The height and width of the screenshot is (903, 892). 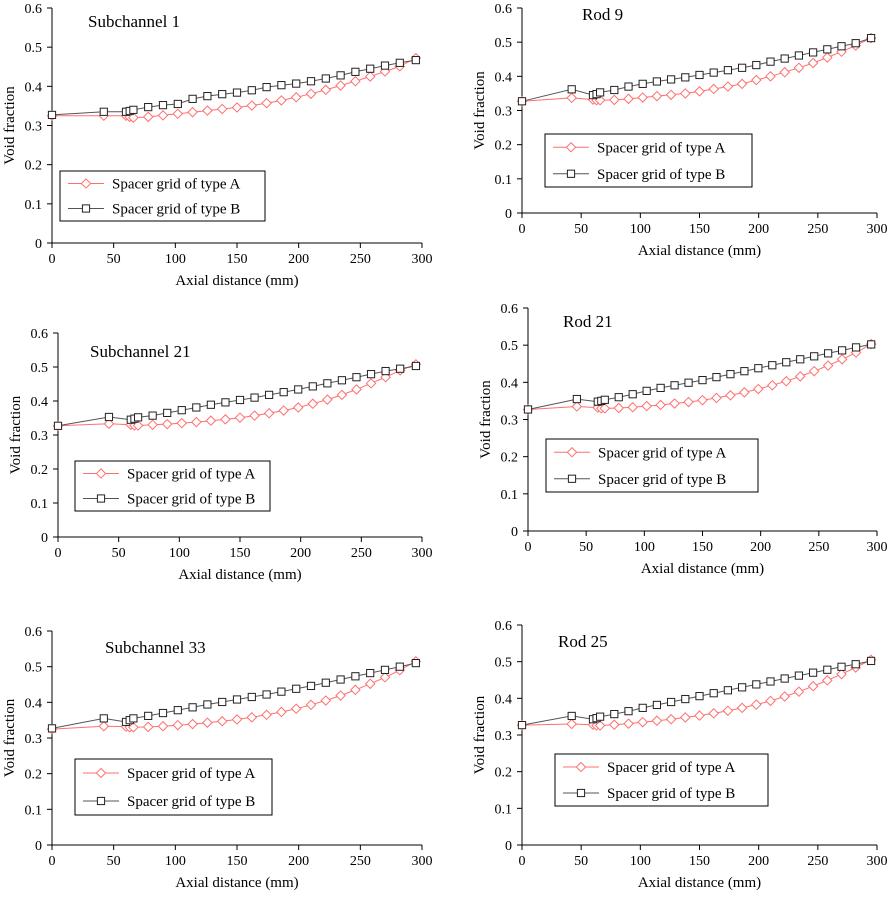 I want to click on x-tick-label: 300, so click(x=877, y=861).